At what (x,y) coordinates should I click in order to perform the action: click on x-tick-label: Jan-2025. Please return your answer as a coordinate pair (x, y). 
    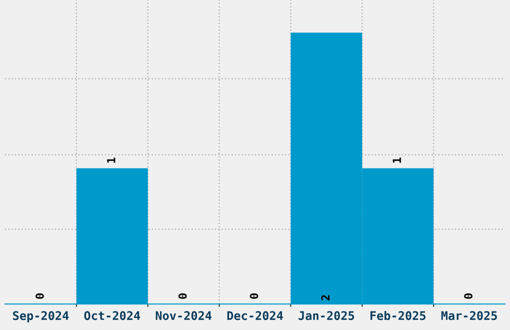
    Looking at the image, I should click on (326, 315).